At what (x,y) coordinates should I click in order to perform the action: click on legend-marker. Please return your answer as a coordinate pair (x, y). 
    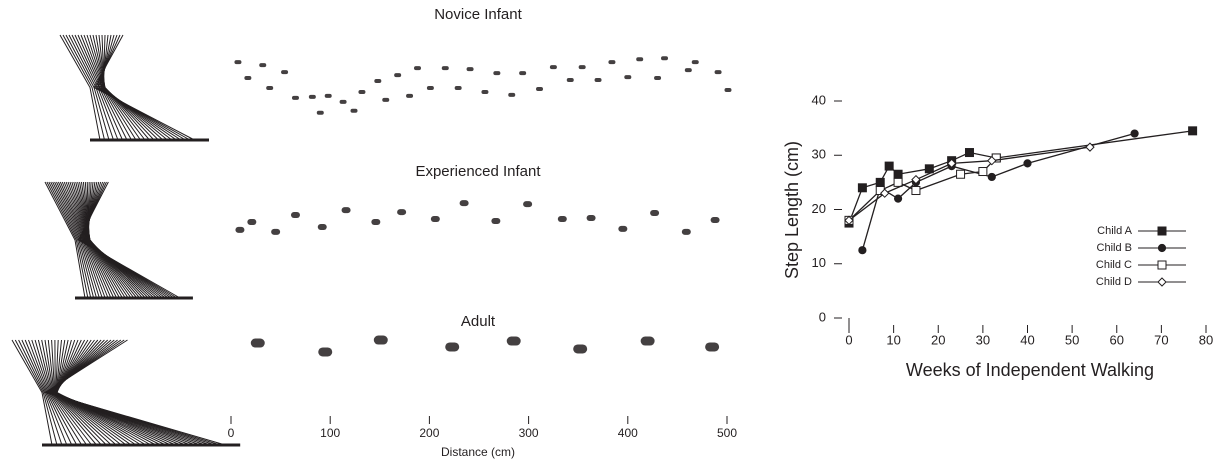
    Looking at the image, I should click on (1162, 231).